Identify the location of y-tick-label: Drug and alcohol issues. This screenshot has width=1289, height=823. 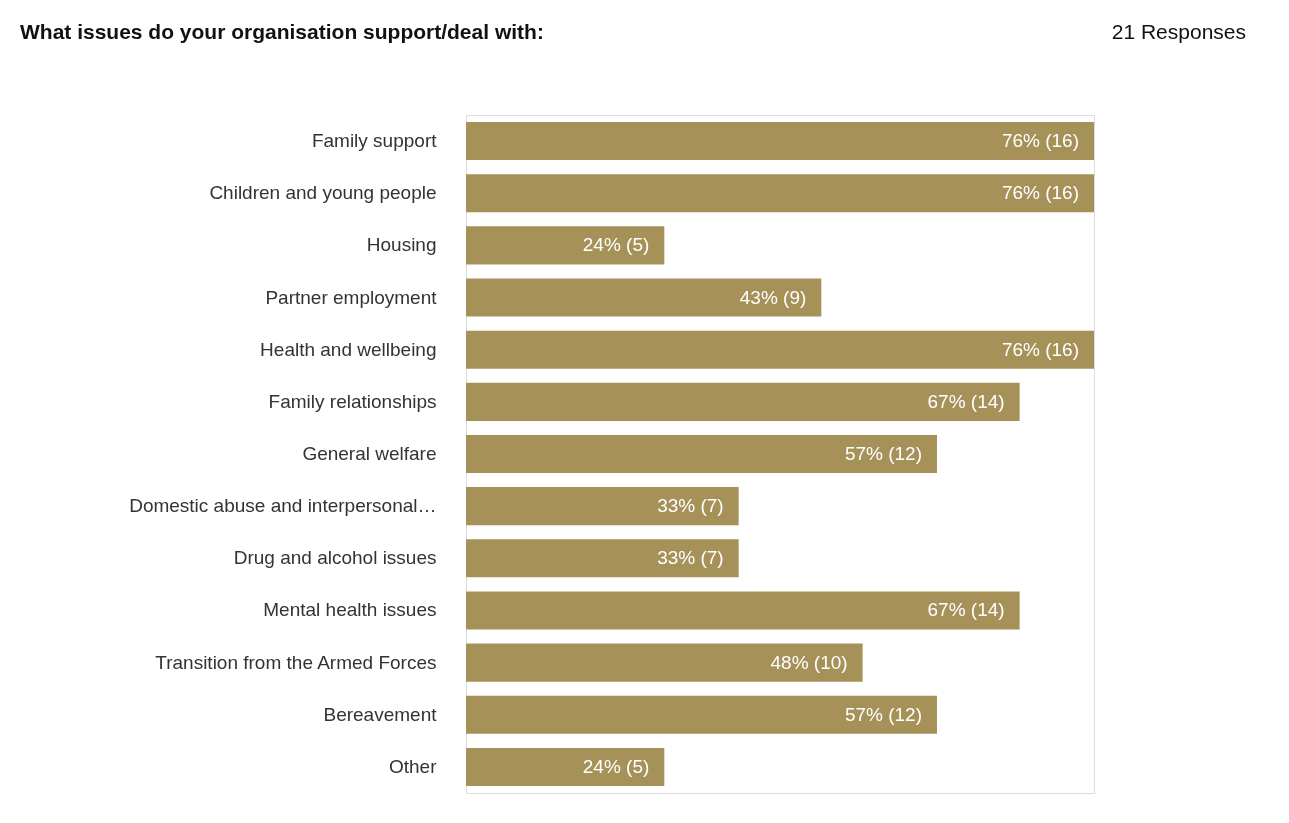
(335, 558).